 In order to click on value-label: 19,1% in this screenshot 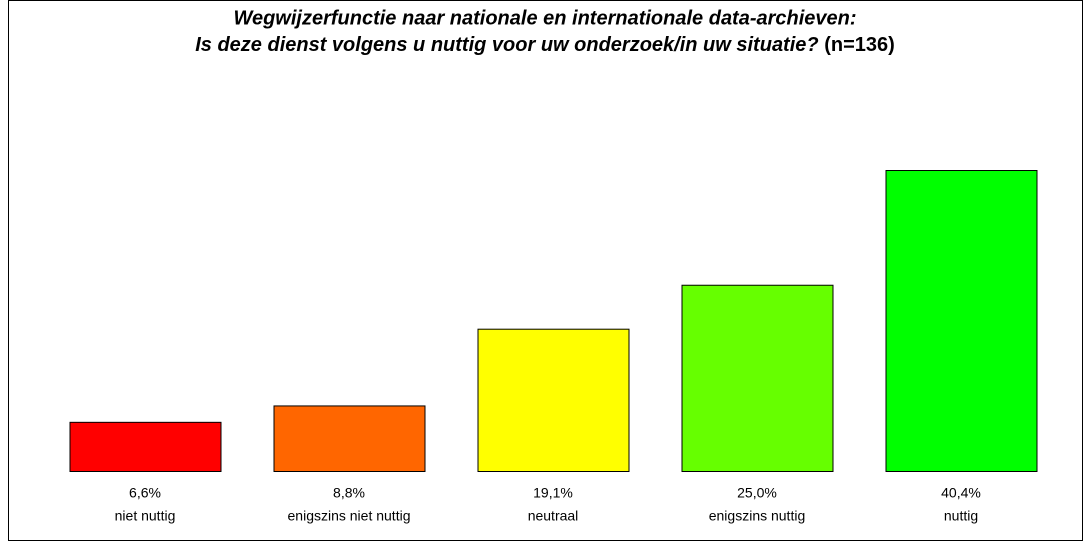, I will do `click(553, 493)`.